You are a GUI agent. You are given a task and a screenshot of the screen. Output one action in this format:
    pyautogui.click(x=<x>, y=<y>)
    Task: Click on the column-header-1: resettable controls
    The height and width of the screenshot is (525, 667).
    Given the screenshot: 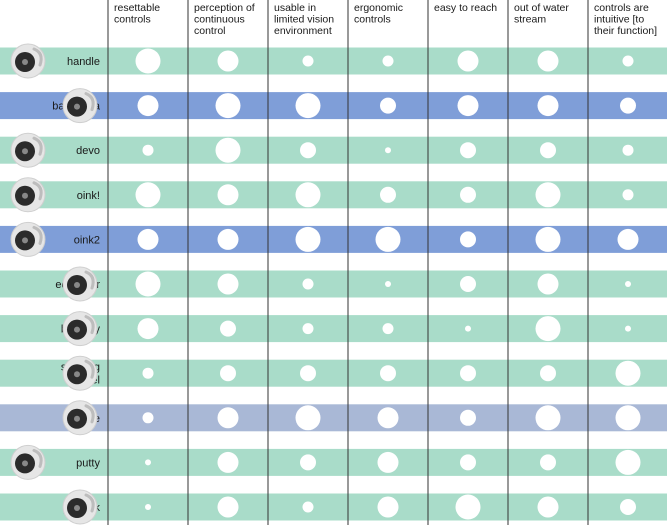 What is the action you would take?
    pyautogui.click(x=137, y=14)
    